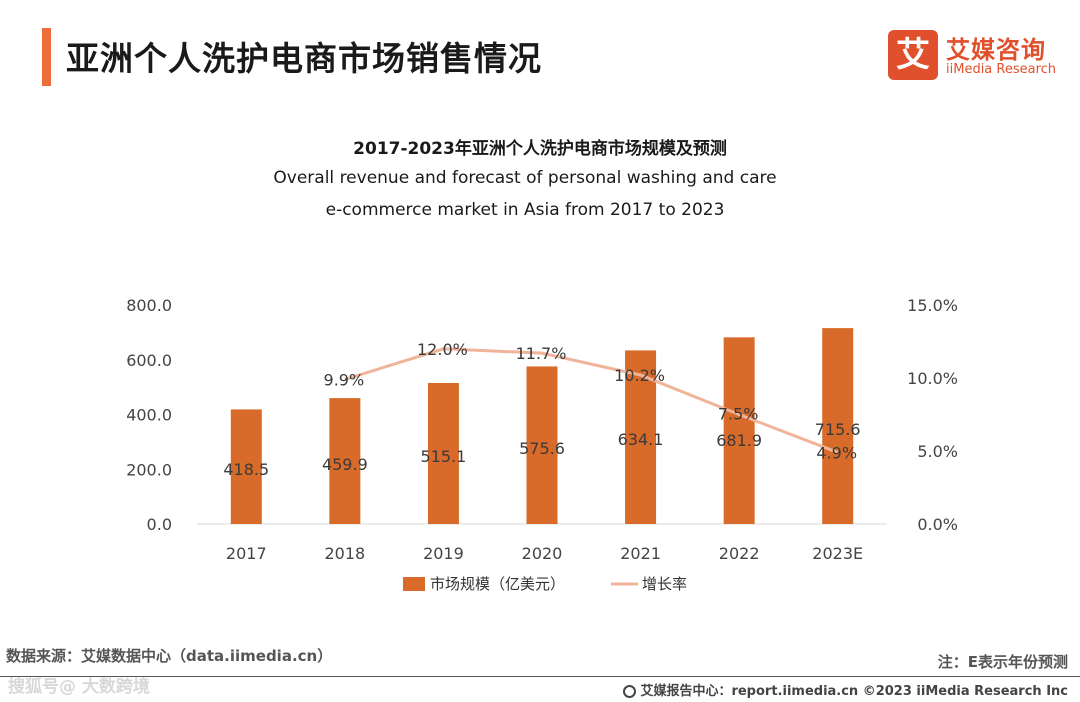  What do you see at coordinates (630, 691) in the screenshot?
I see `globe-icon` at bounding box center [630, 691].